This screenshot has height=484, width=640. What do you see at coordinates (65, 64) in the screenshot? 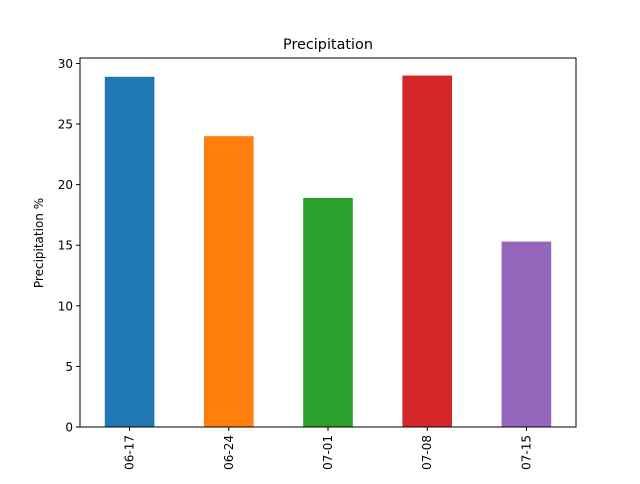
I see `y-tick-label: 30` at bounding box center [65, 64].